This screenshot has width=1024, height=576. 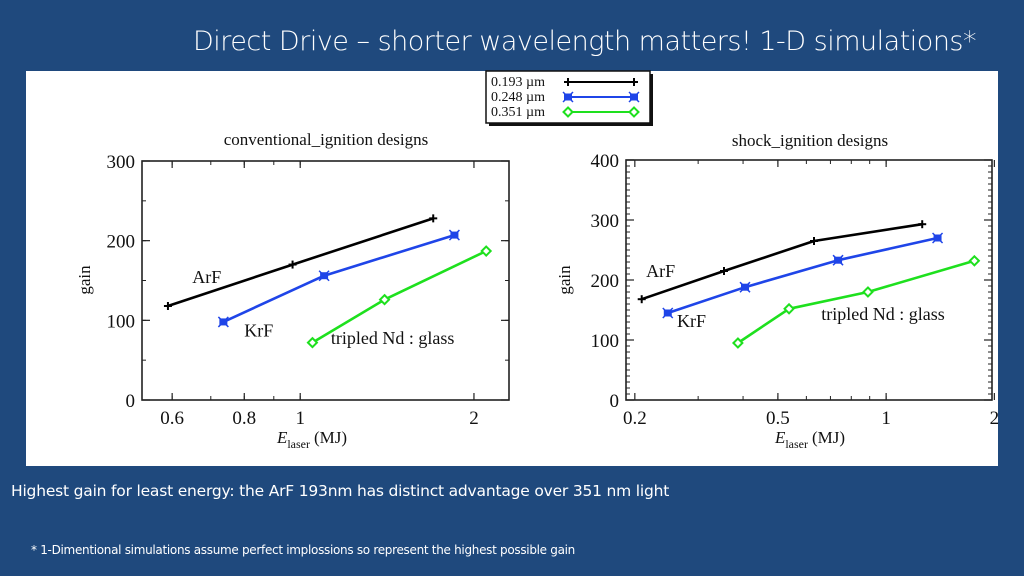 What do you see at coordinates (810, 140) in the screenshot?
I see `chart-title: shock_ignition designs` at bounding box center [810, 140].